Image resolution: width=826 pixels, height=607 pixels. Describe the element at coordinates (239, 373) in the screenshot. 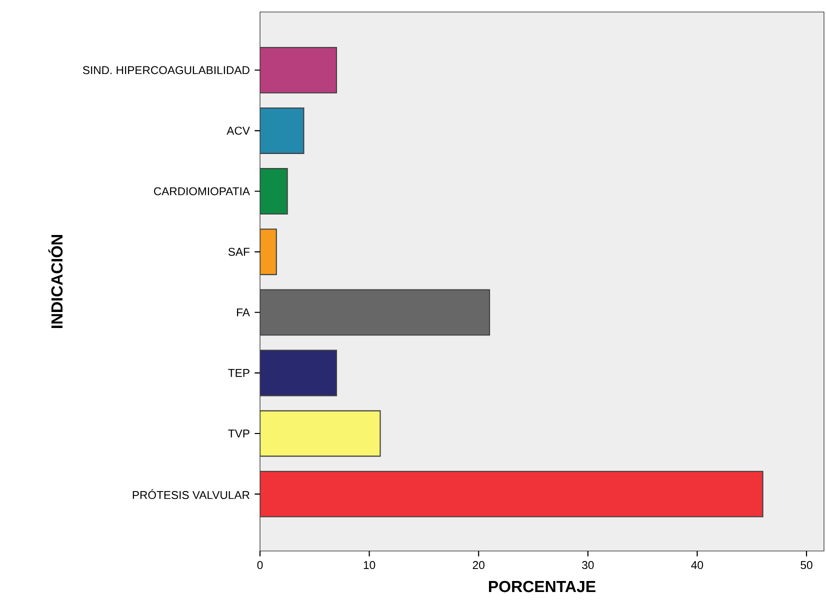

I see `y-tick-label: TEP` at that location.